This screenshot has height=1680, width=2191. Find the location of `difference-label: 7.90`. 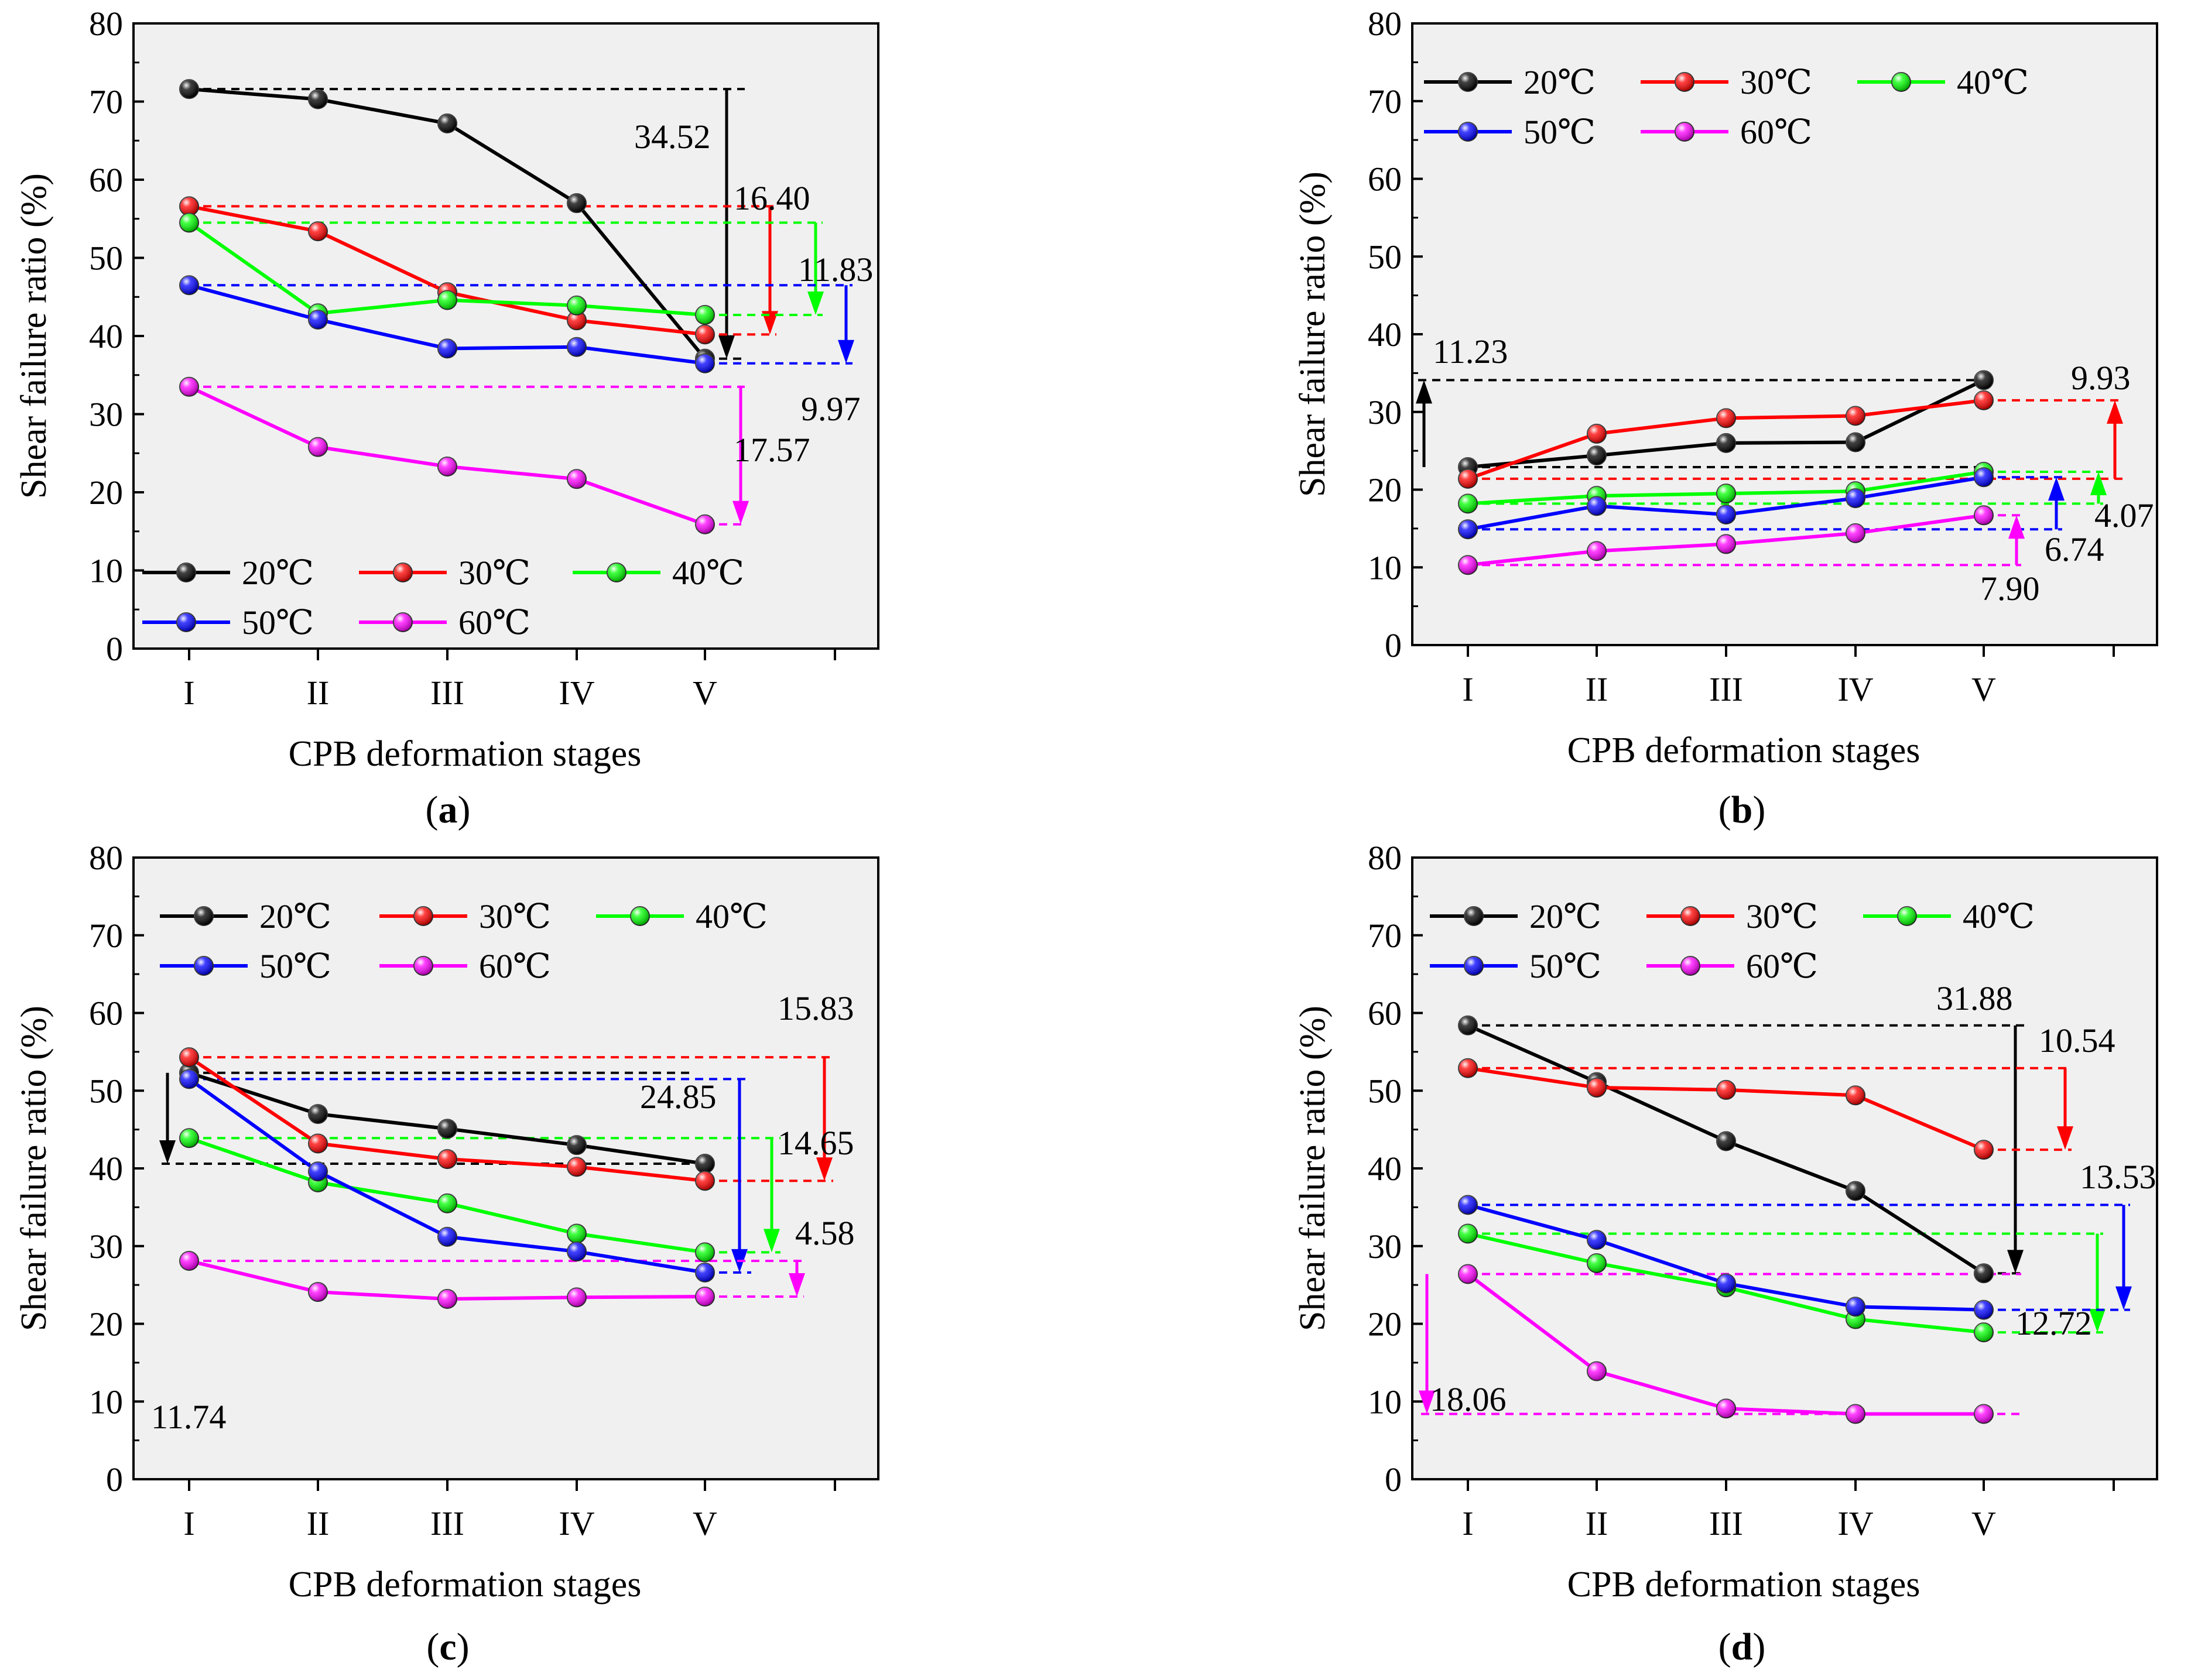

difference-label: 7.90 is located at coordinates (2010, 589).